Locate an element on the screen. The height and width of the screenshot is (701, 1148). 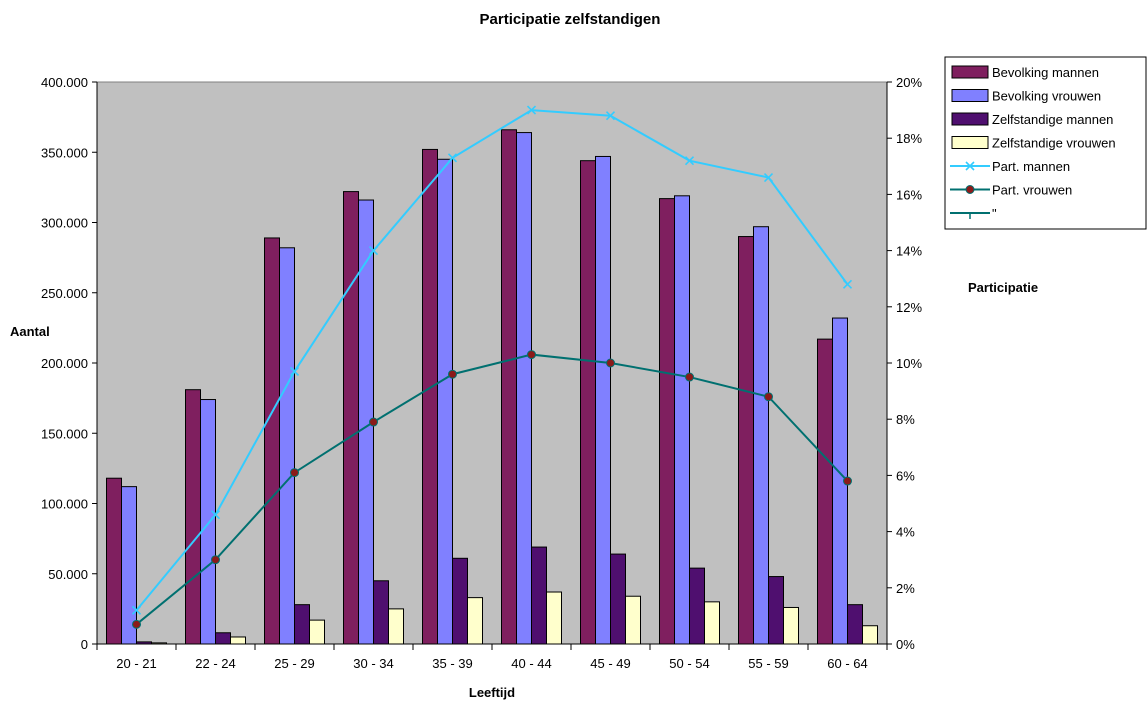
x-tick-label: 20 - 21 is located at coordinates (136, 663).